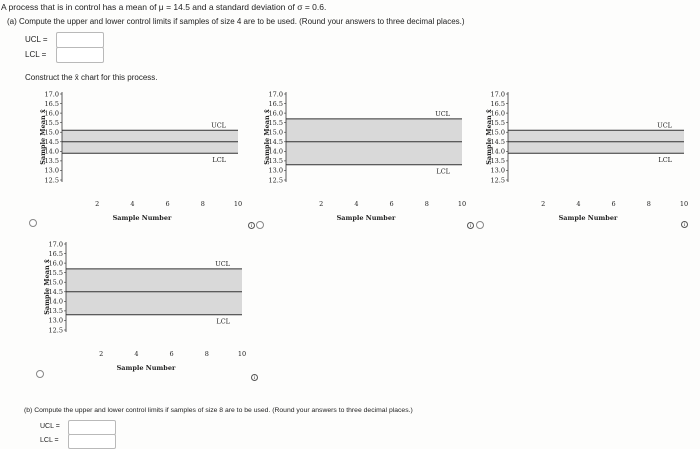  What do you see at coordinates (50, 426) in the screenshot?
I see `ucl-label-b: UCL =` at bounding box center [50, 426].